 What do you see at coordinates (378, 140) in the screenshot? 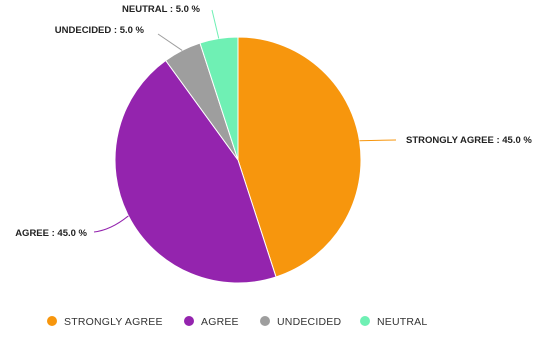
I see `leader-line-strongly-agree` at bounding box center [378, 140].